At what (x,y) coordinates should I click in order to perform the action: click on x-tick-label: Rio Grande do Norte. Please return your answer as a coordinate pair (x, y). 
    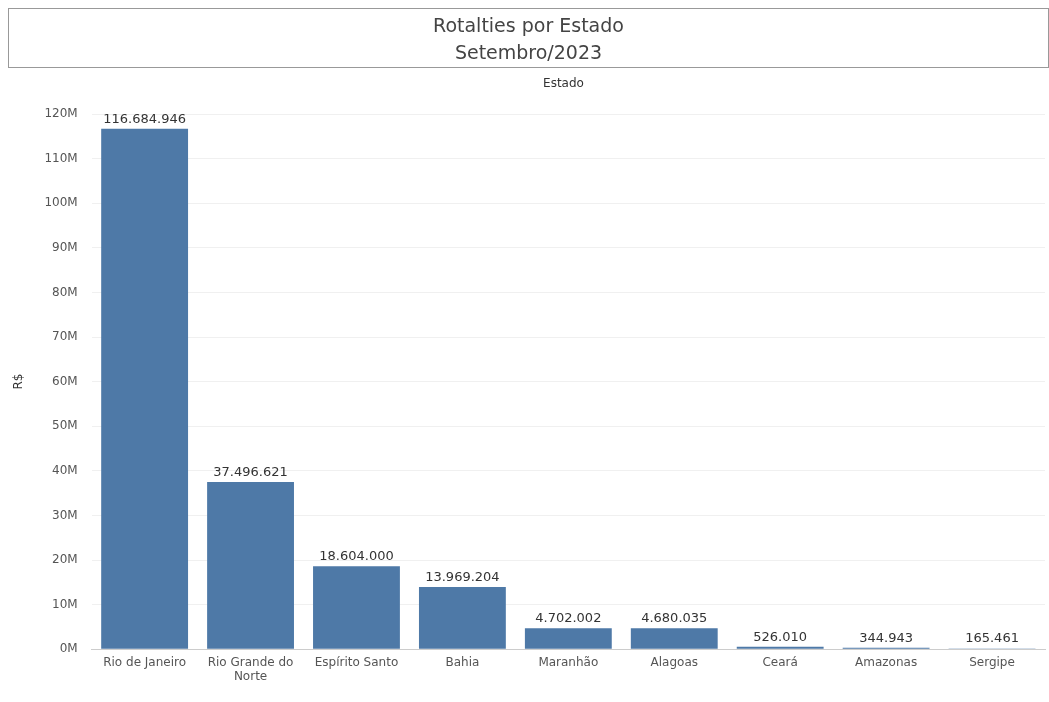
    Looking at the image, I should click on (250, 668).